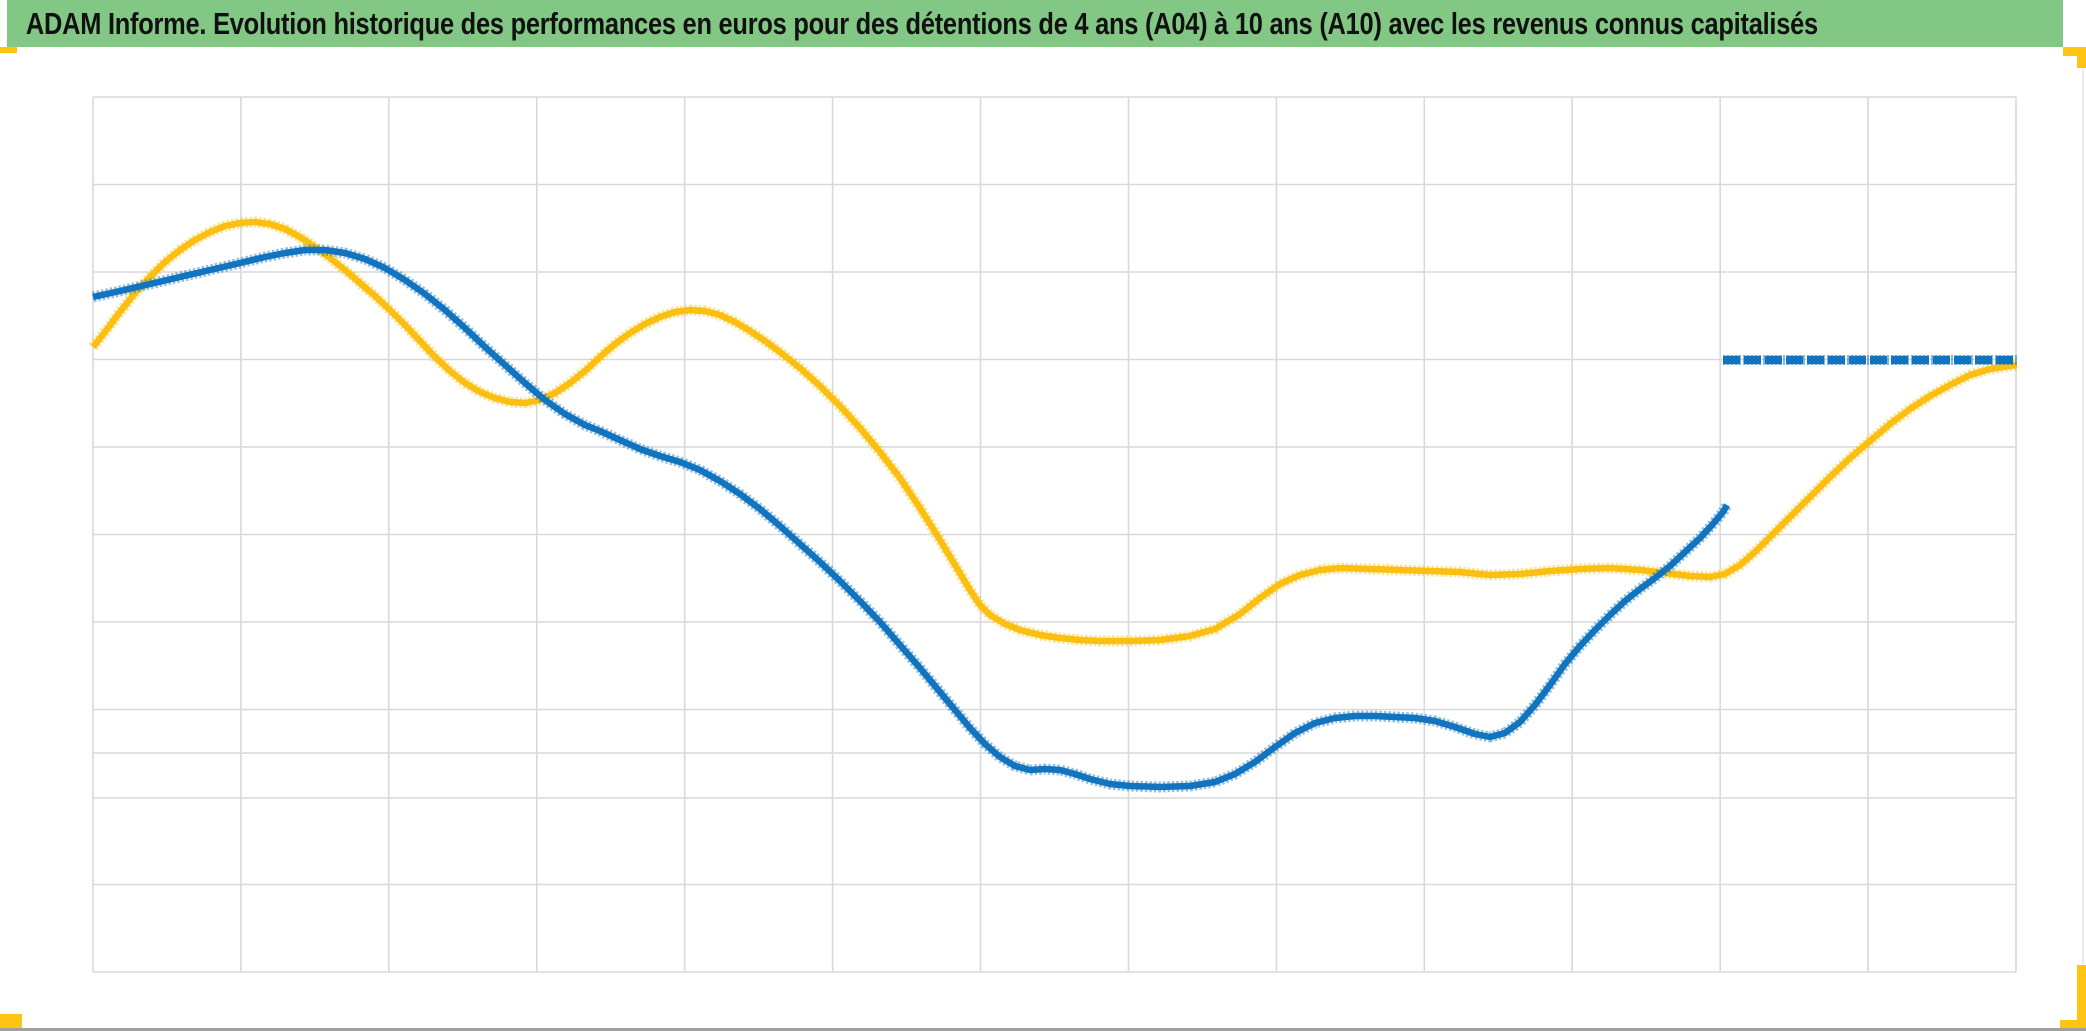  Describe the element at coordinates (2074, 51) in the screenshot. I see `corner-accent-top-right-horizontal` at that location.